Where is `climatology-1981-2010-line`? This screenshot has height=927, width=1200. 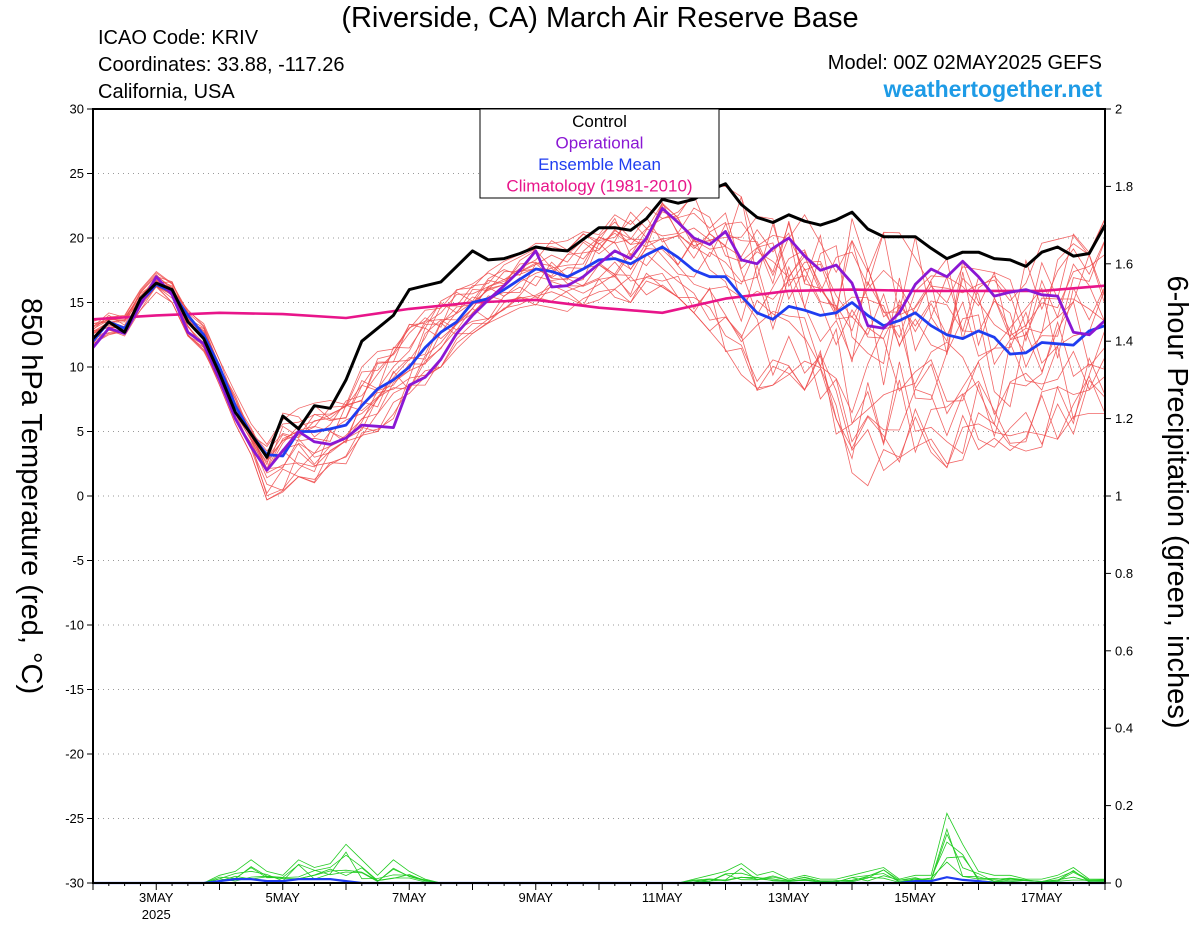
climatology-1981-2010-line is located at coordinates (599, 302).